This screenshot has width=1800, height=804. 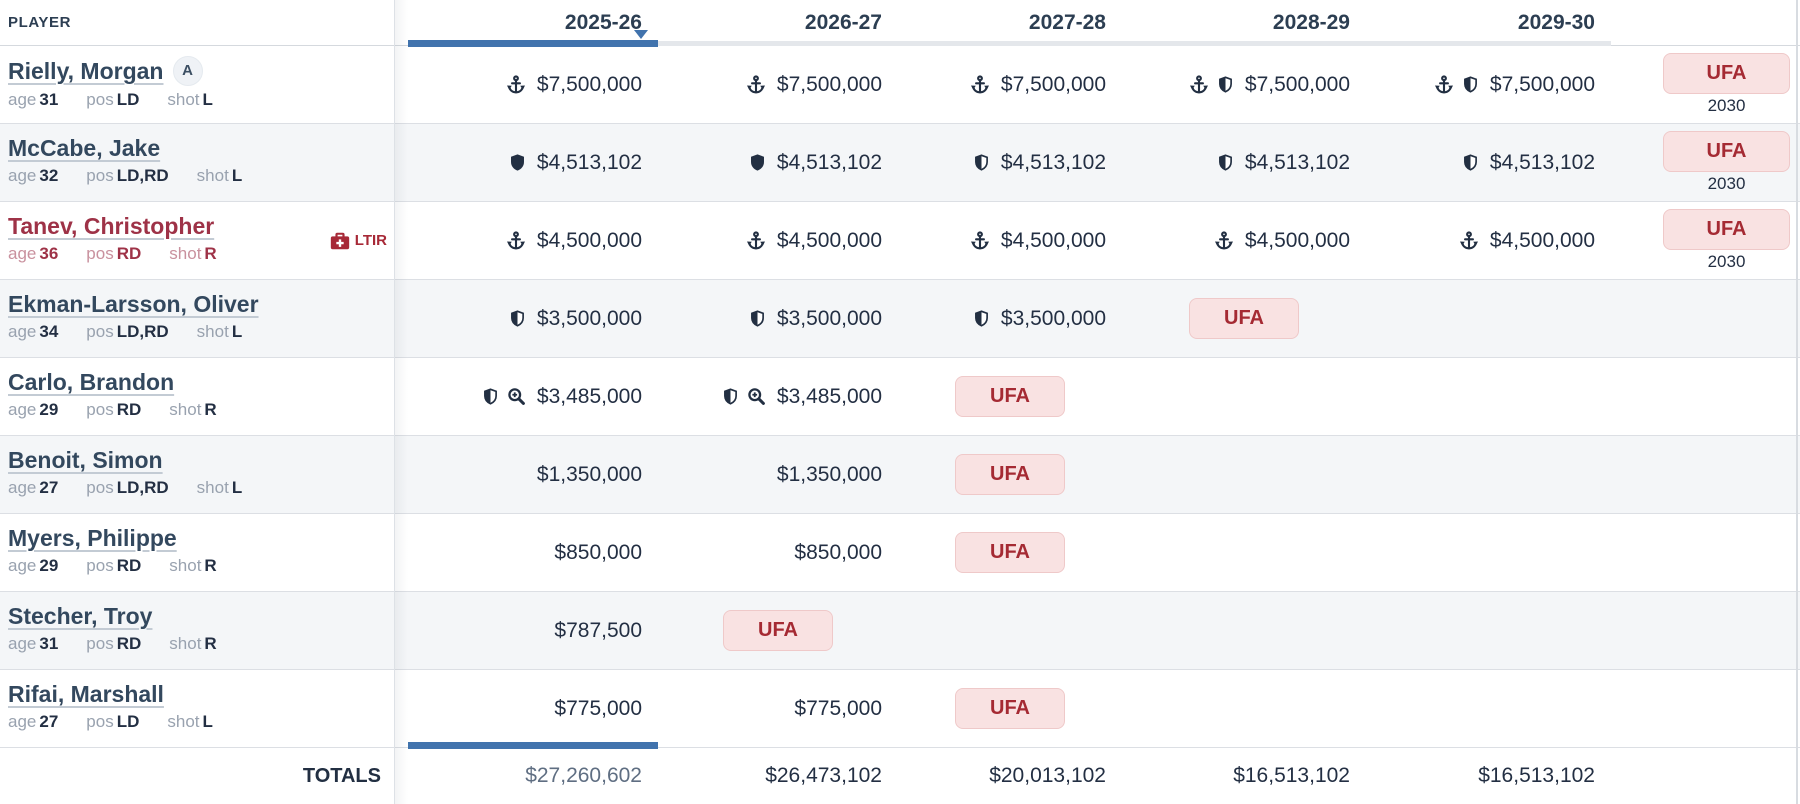 What do you see at coordinates (197, 23) in the screenshot?
I see `column-header-player: PLAYER` at bounding box center [197, 23].